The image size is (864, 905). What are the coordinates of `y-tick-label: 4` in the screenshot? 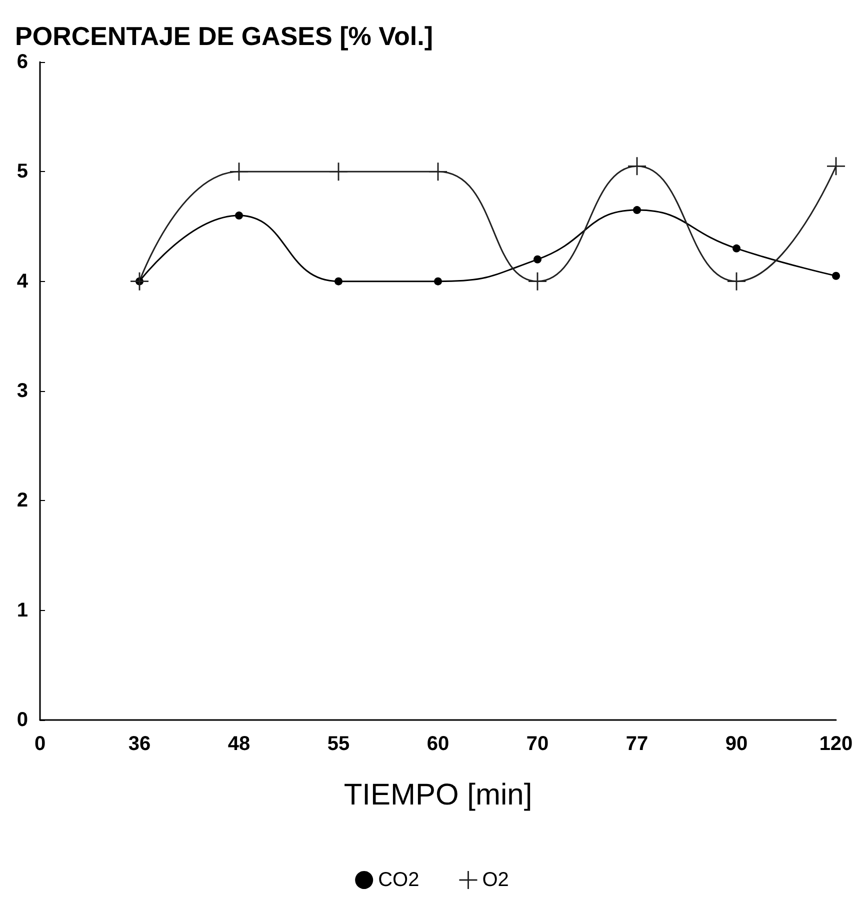 It's located at (22, 281).